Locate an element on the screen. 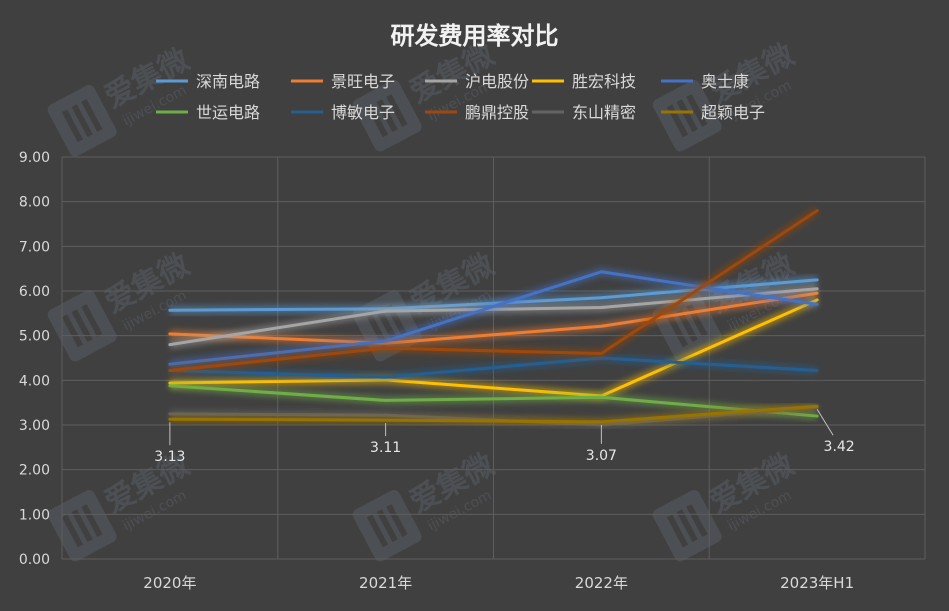 This screenshot has width=949, height=611. y-axis: 0.00 1.00 2.00 3.00 4.00 5.00 6.00 7.00 8.00 9.00 is located at coordinates (34, 359).